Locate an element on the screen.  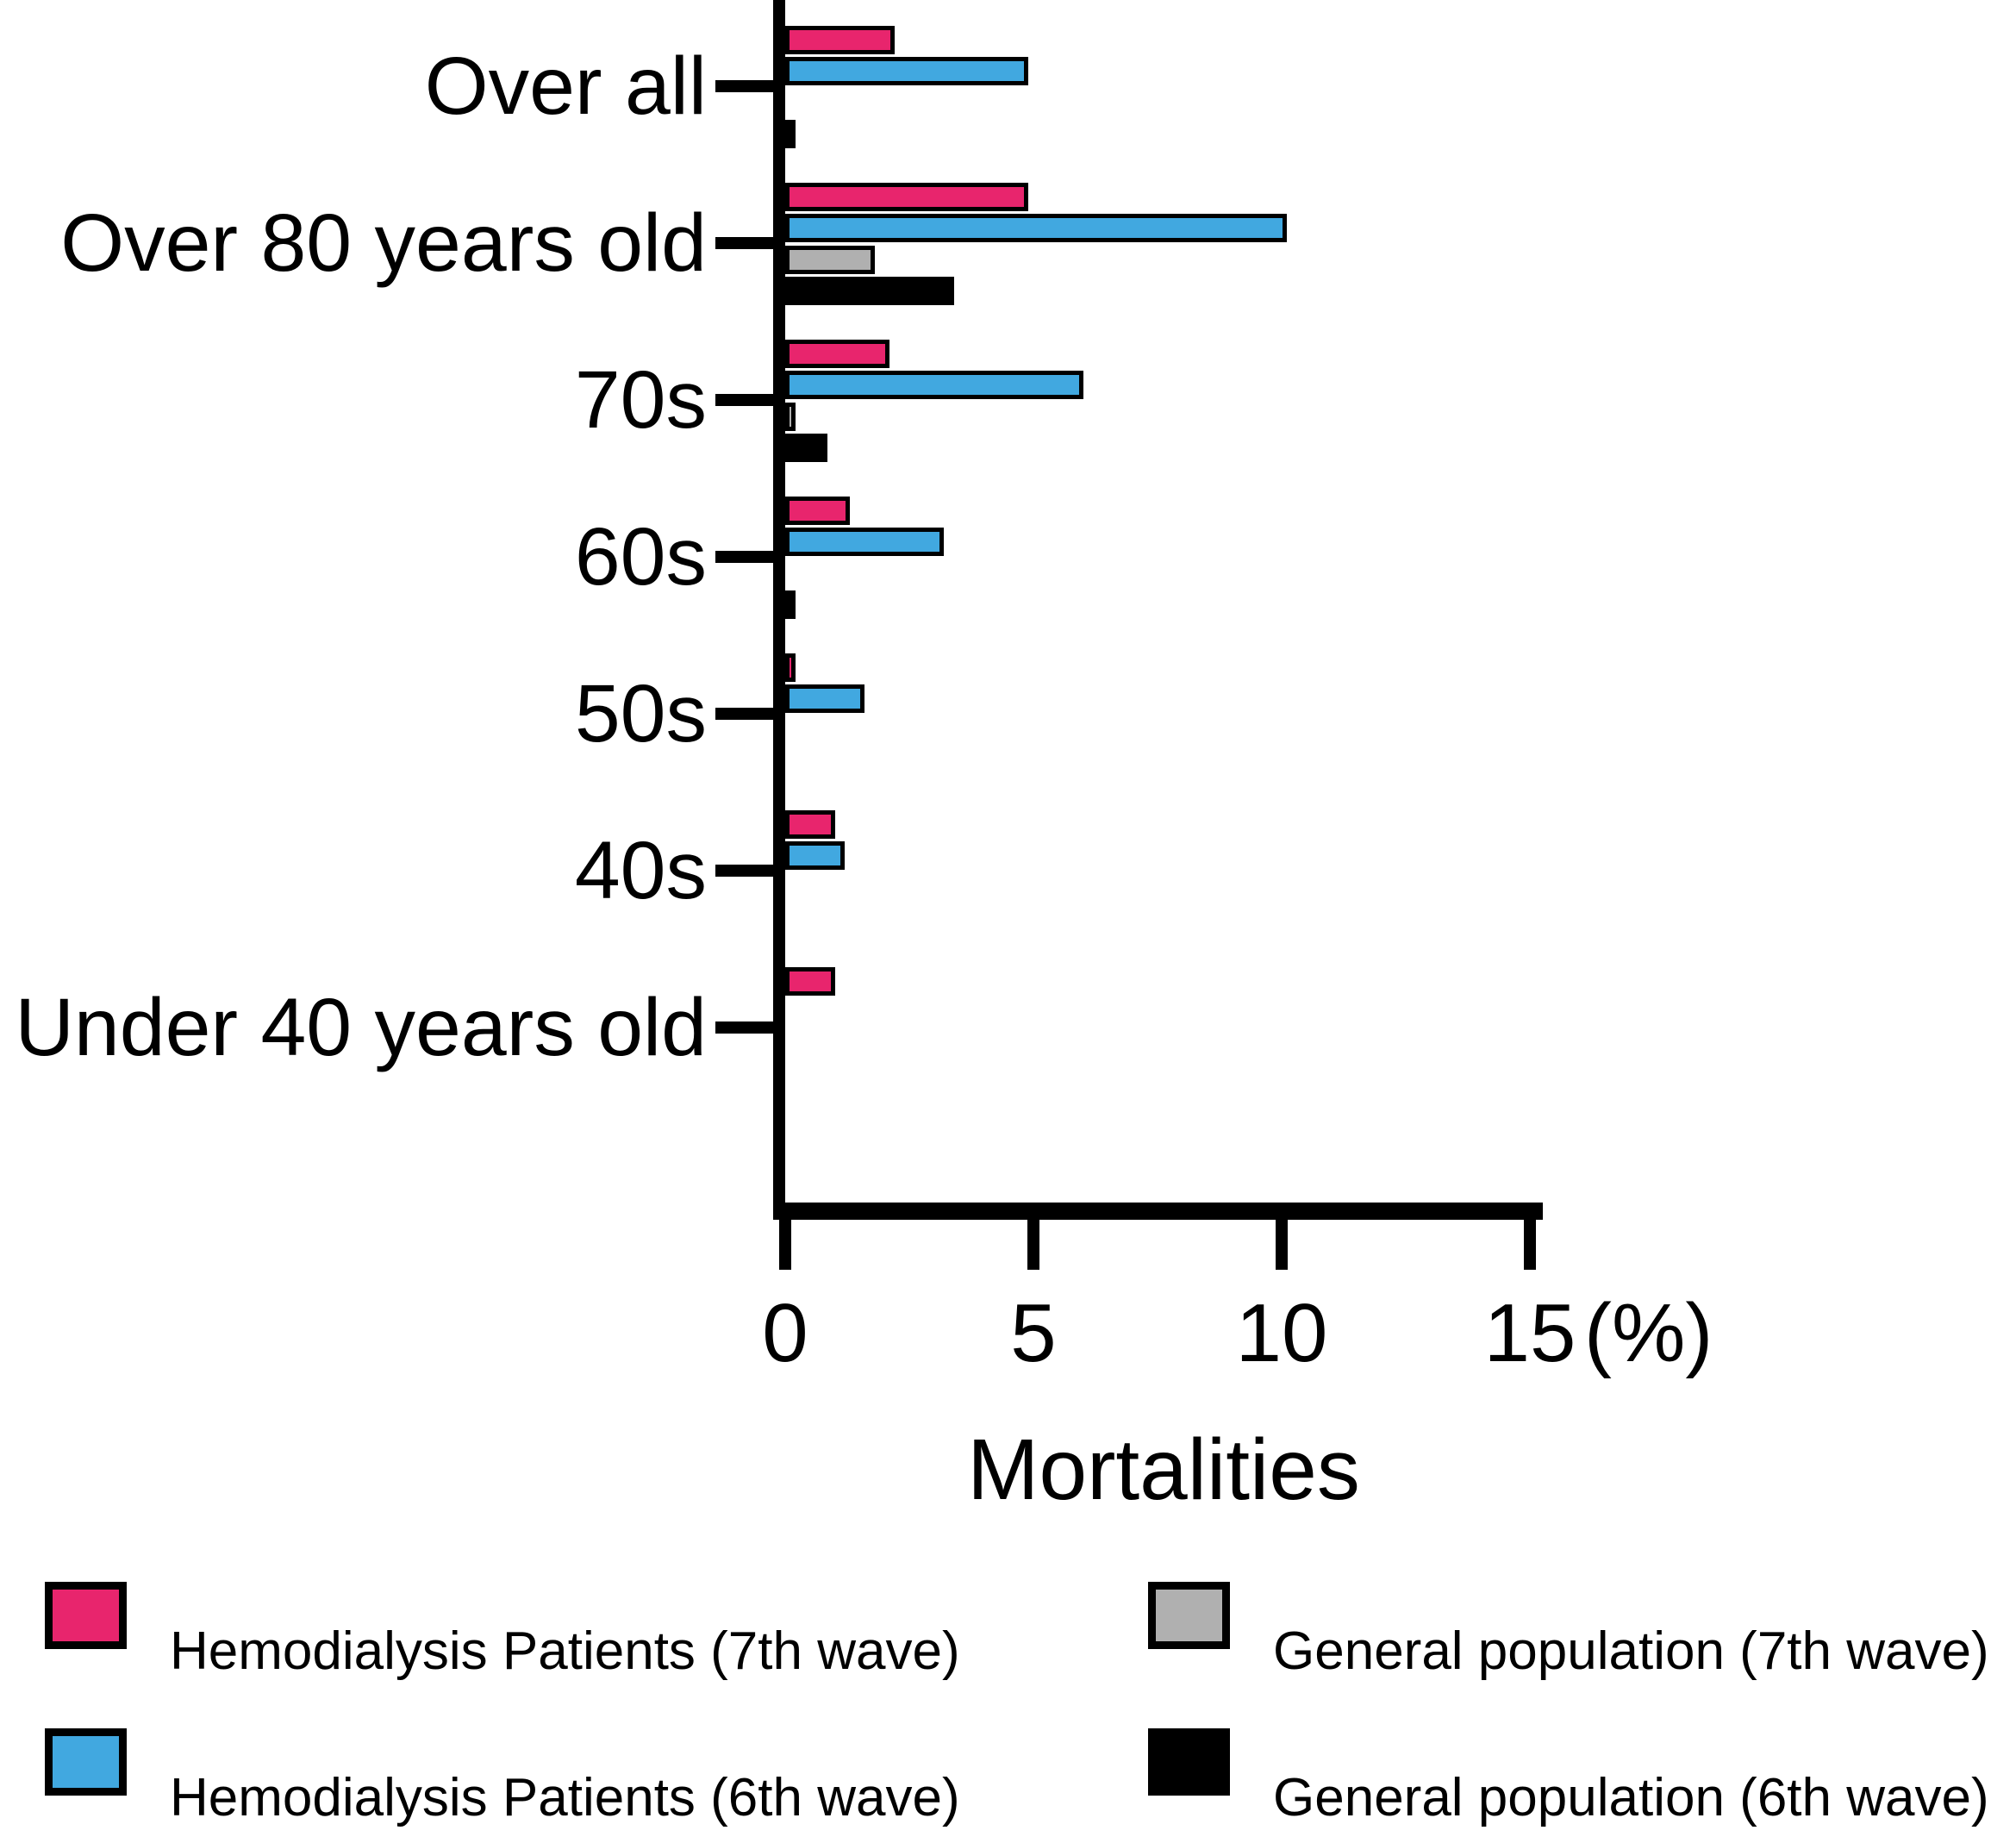
category-label: 50s is located at coordinates (640, 713).